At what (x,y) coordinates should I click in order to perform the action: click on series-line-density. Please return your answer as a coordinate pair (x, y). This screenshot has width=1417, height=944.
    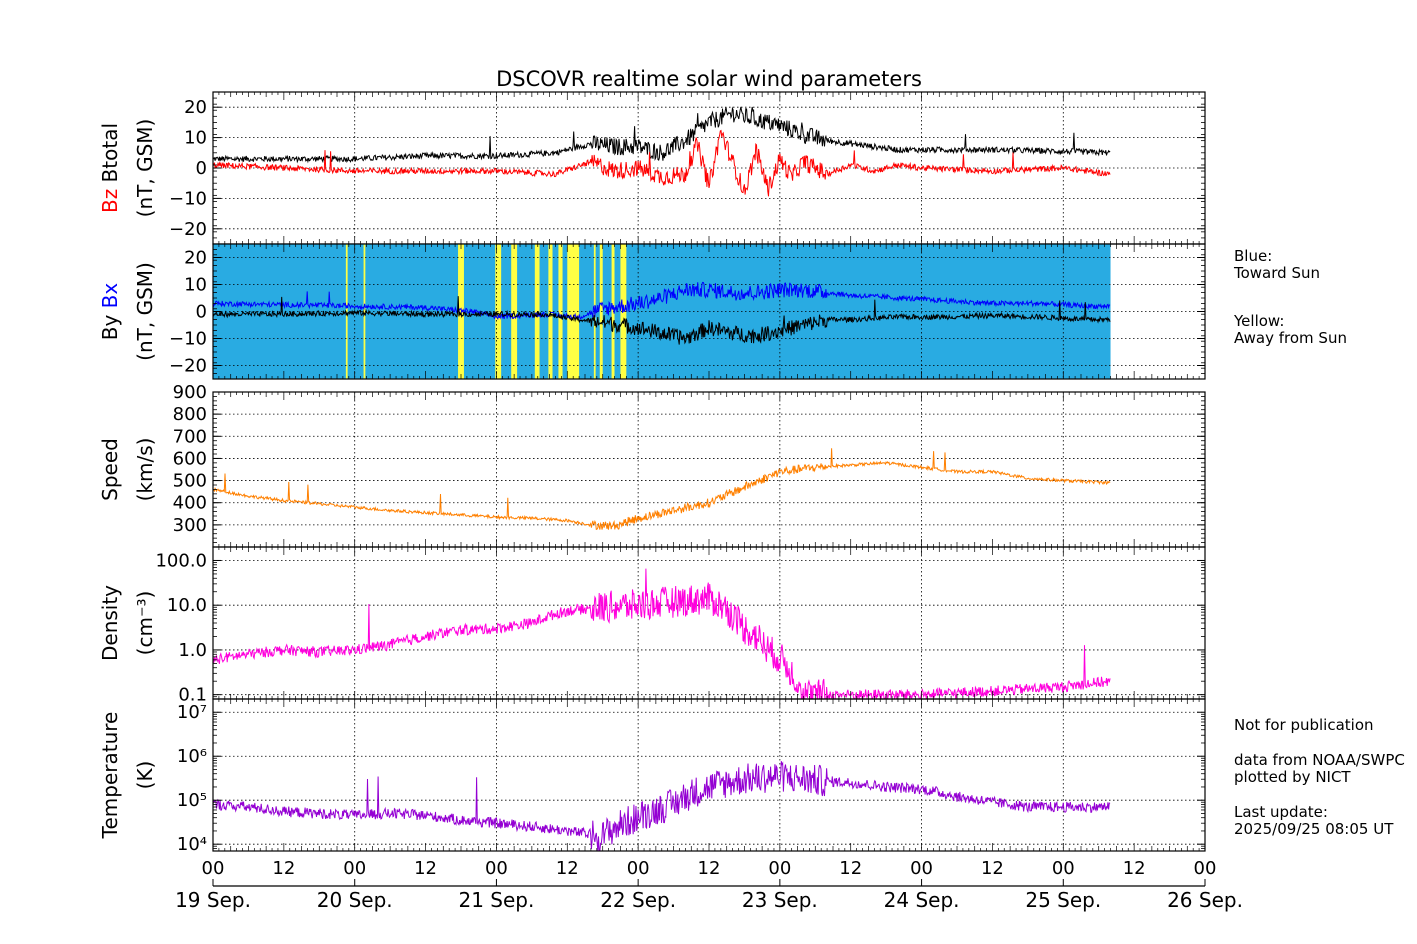
    Looking at the image, I should click on (662, 633).